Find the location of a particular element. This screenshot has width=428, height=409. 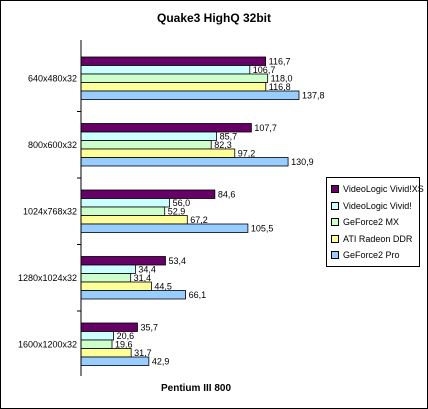

data-label: 44,5 is located at coordinates (163, 287).